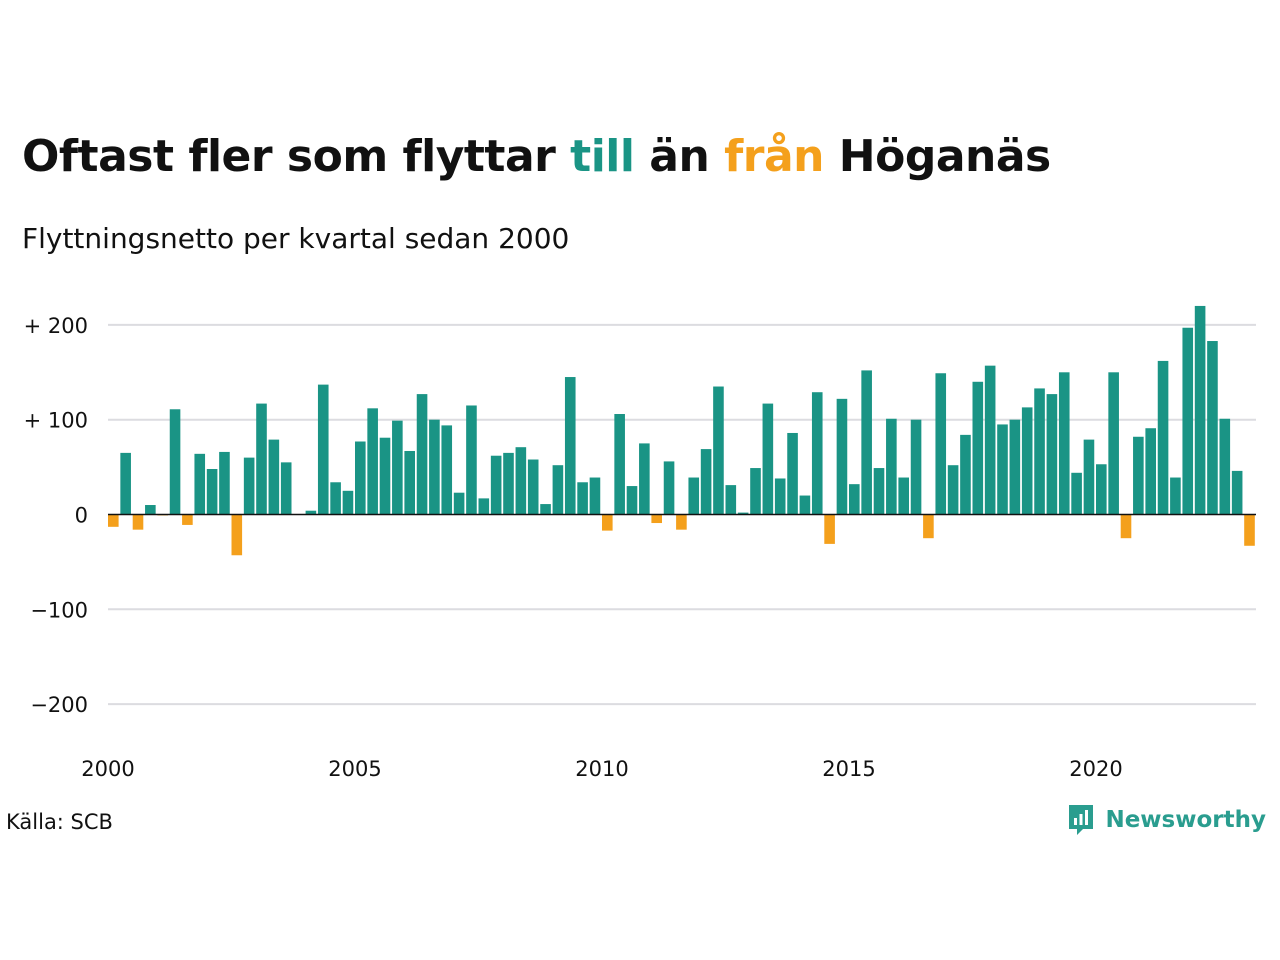  Describe the element at coordinates (1081, 820) in the screenshot. I see `newsworthy-logo-icon` at that location.